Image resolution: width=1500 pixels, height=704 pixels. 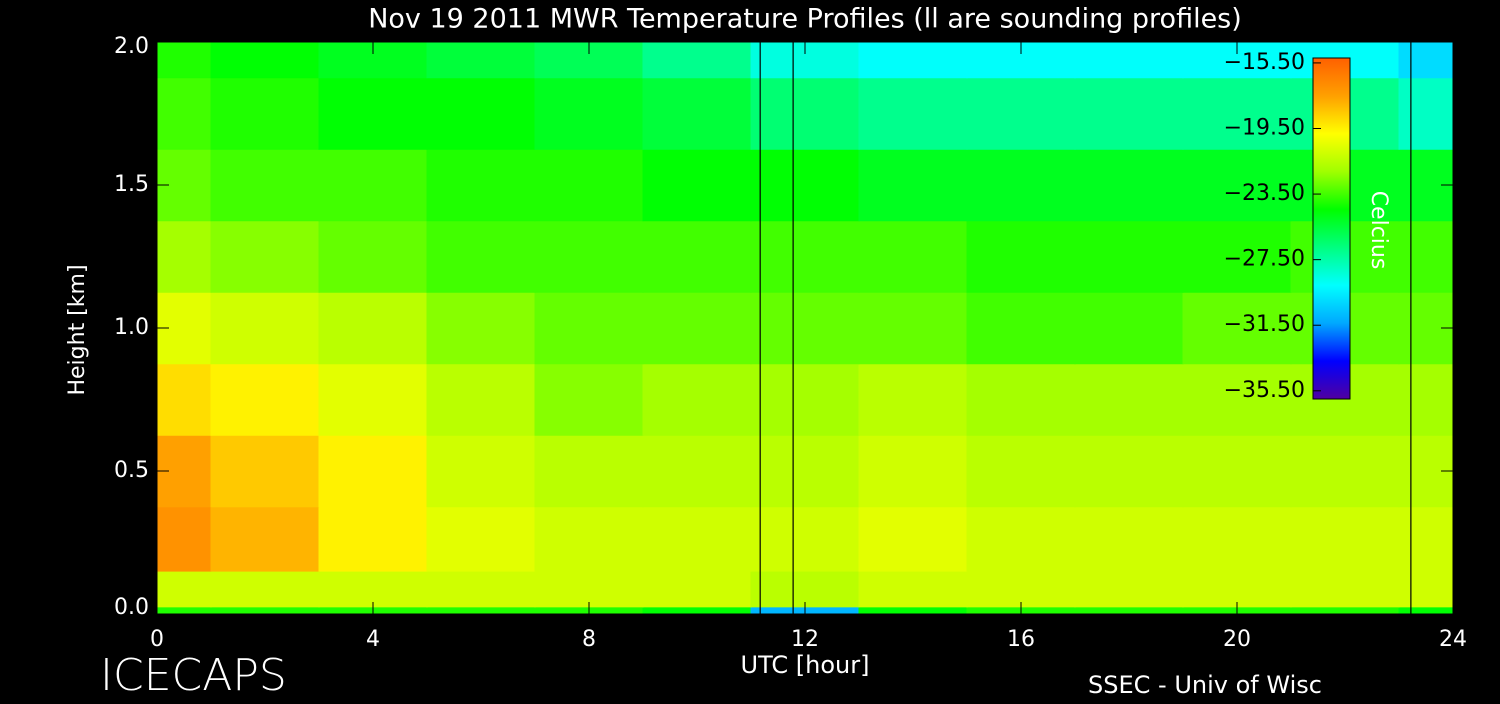 What do you see at coordinates (131, 327) in the screenshot?
I see `y-tick-label: 1.0` at bounding box center [131, 327].